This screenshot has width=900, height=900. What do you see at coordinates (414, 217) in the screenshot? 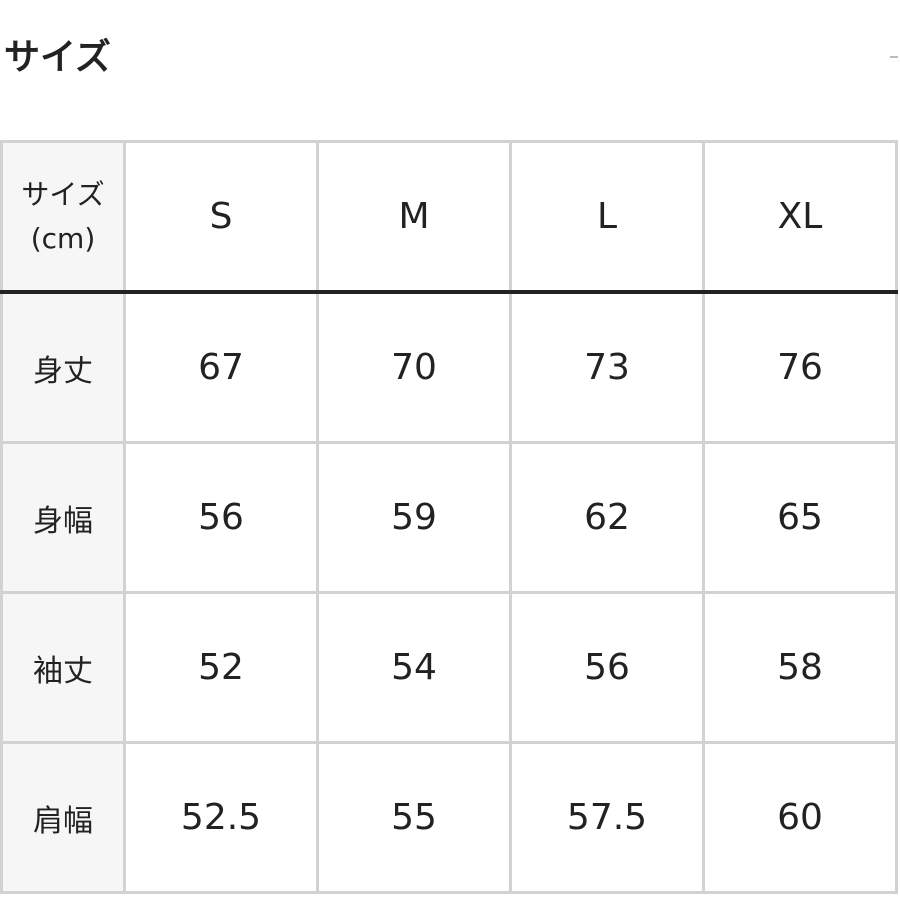
I see `size-header-m: M` at bounding box center [414, 217].